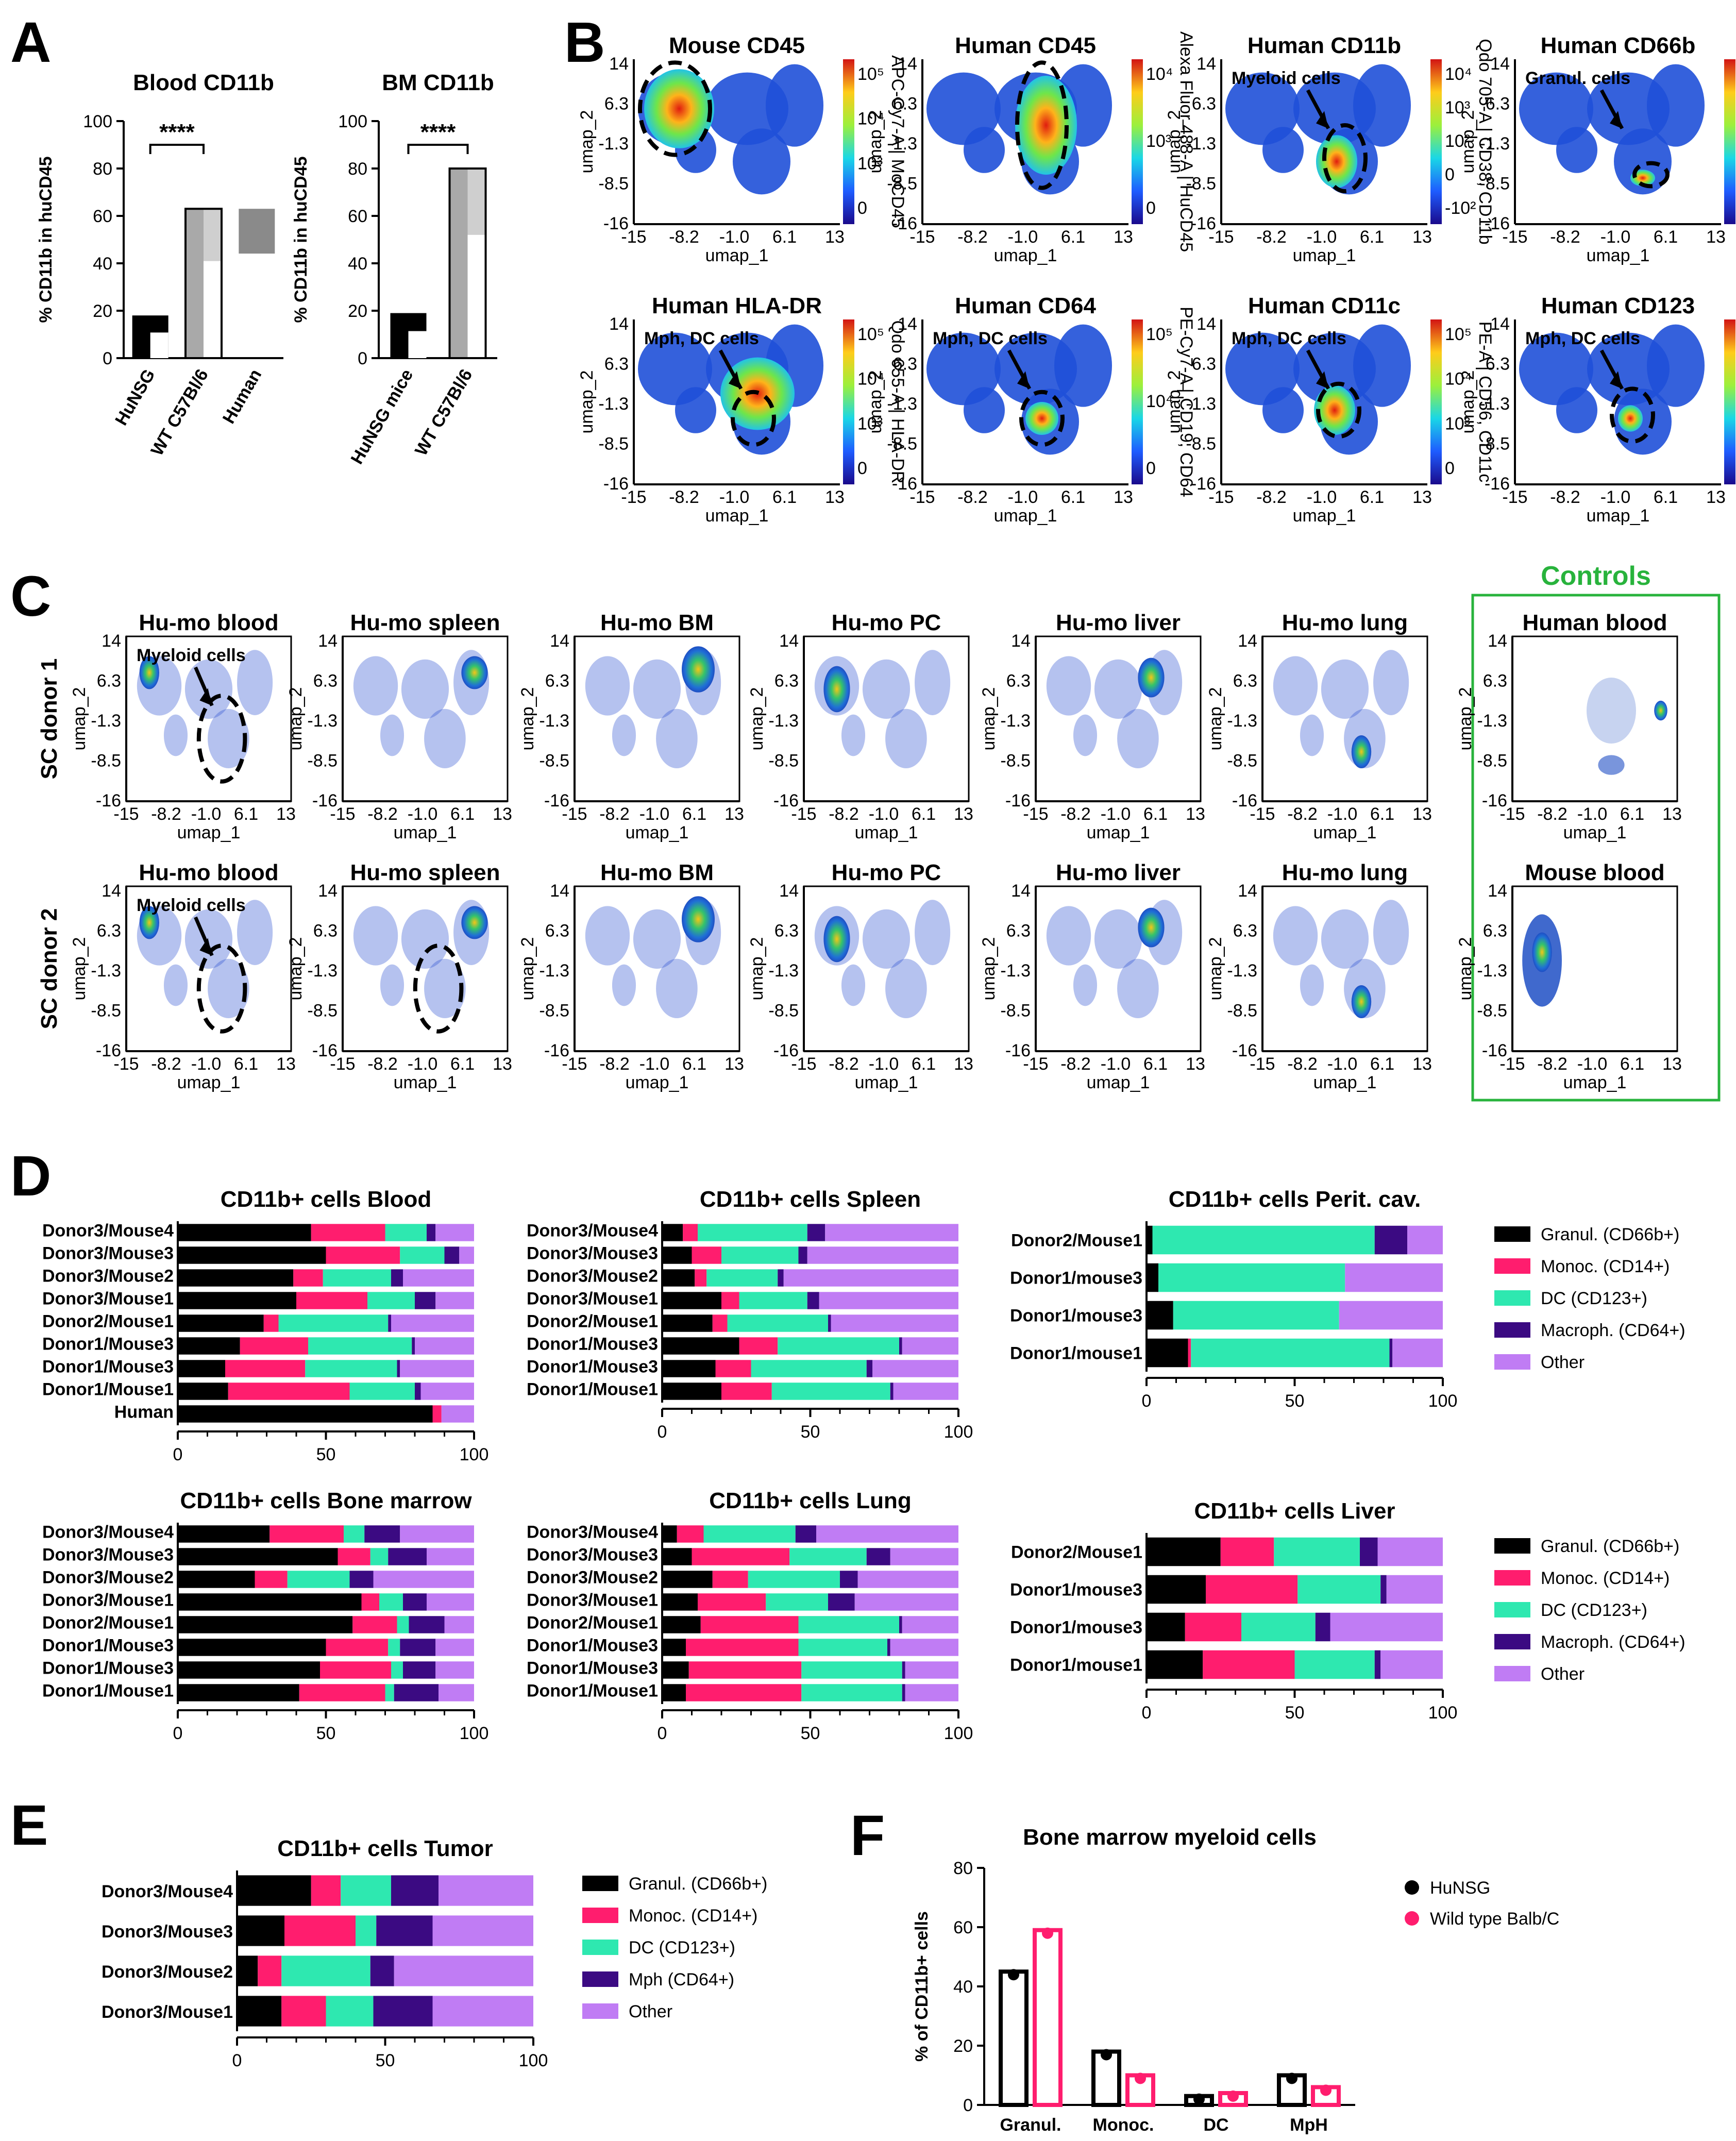 The image size is (1736, 2141). Describe the element at coordinates (177, 132) in the screenshot. I see `significance-label: ****` at that location.